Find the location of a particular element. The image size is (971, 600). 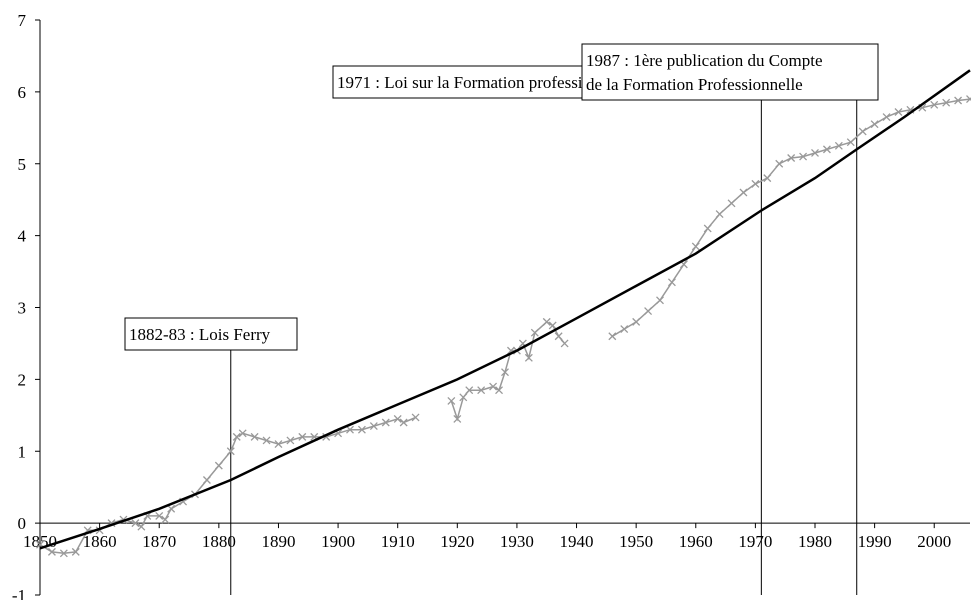

y-tick-label: 7 is located at coordinates (22, 20).